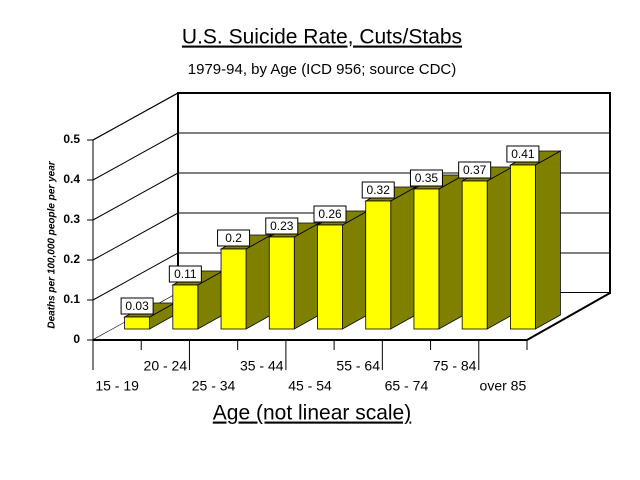 The height and width of the screenshot is (480, 640). Describe the element at coordinates (117, 386) in the screenshot. I see `x-tick-label: 15 - 19` at that location.